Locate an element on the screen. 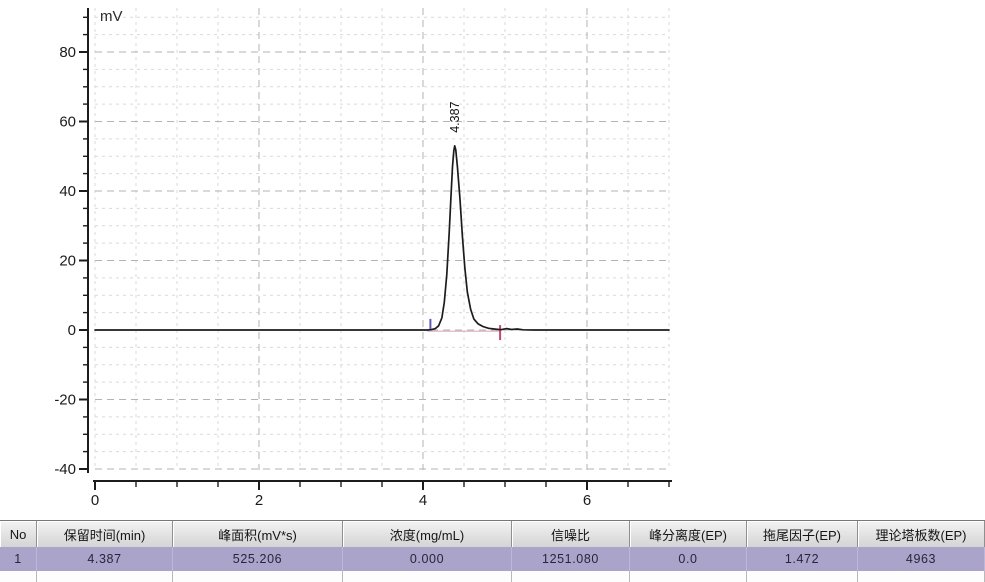 This screenshot has height=582, width=985. col-header-peak-area: 峰面积(mV*s) is located at coordinates (258, 534).